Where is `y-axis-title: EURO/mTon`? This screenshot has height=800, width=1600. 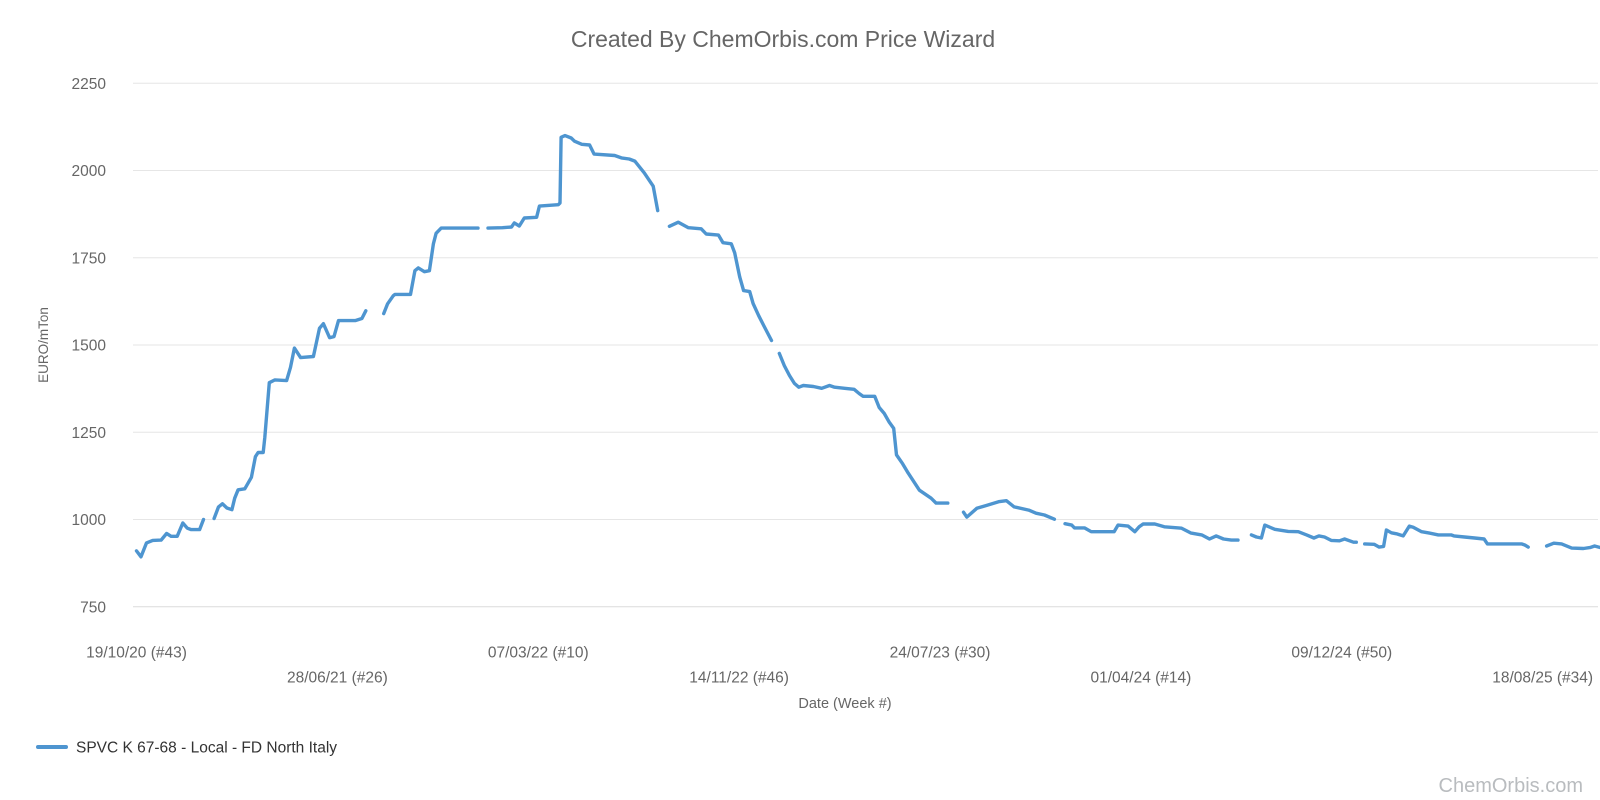
y-axis-title: EURO/mTon is located at coordinates (43, 345).